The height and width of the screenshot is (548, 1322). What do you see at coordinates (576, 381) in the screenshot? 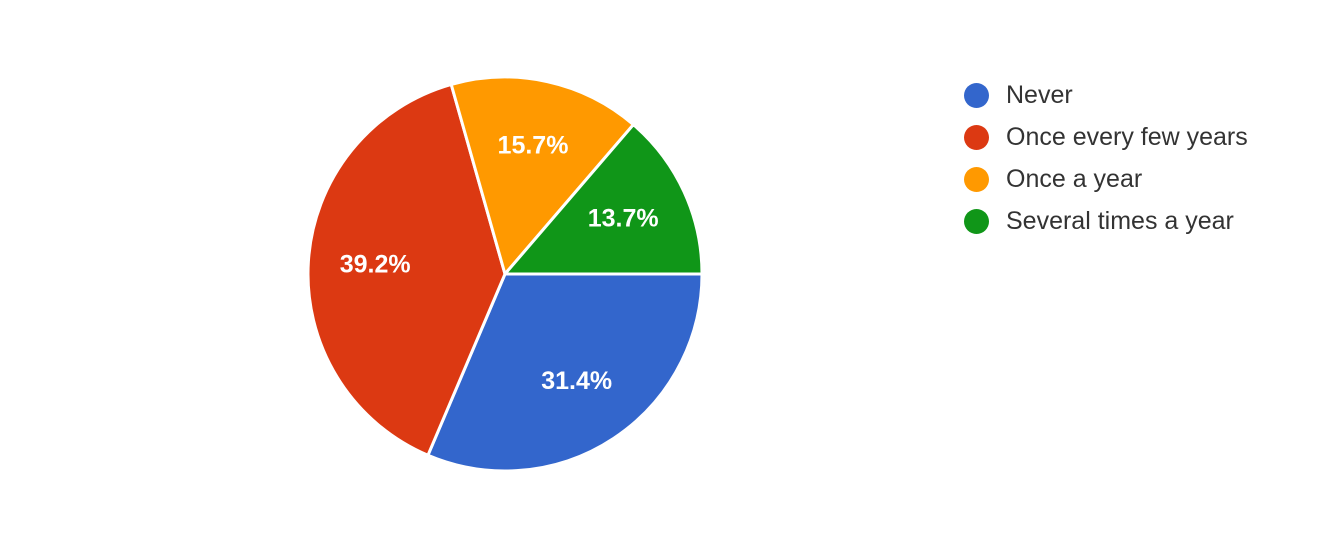
I see `pie-slice-label: 31.4%` at bounding box center [576, 381].